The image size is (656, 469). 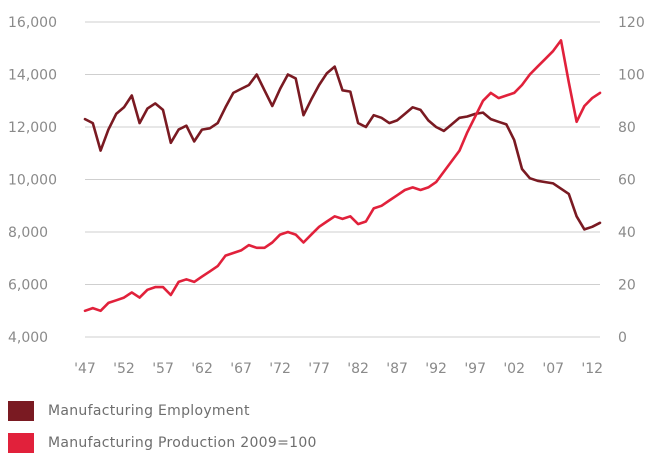 I want to click on right-tick-label: 80, so click(x=627, y=128).